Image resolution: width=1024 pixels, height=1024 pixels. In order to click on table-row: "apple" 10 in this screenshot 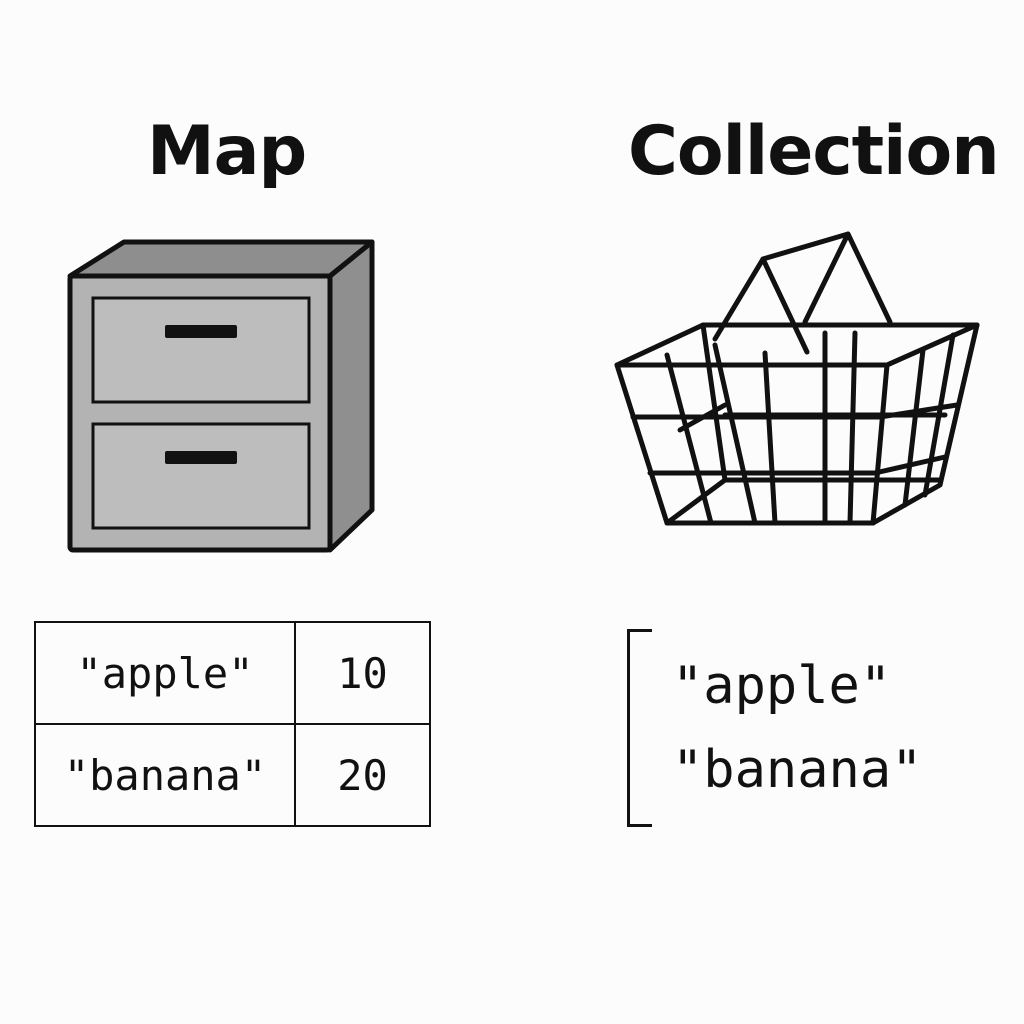, I will do `click(232, 673)`.